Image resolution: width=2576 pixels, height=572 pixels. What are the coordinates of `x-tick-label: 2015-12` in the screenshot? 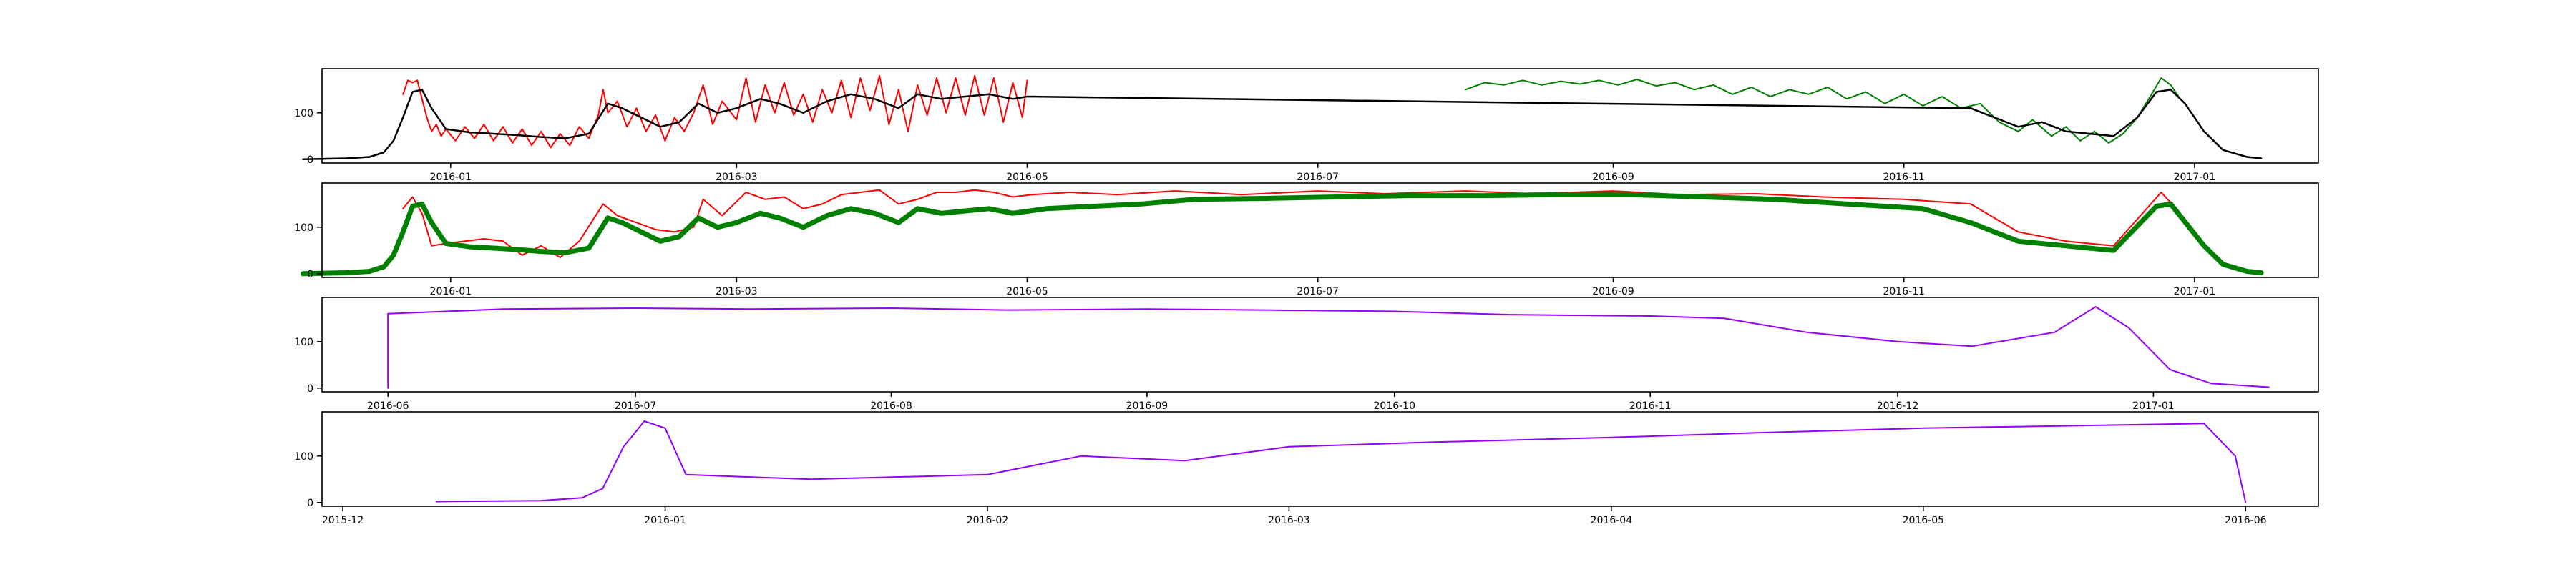 It's located at (343, 520).